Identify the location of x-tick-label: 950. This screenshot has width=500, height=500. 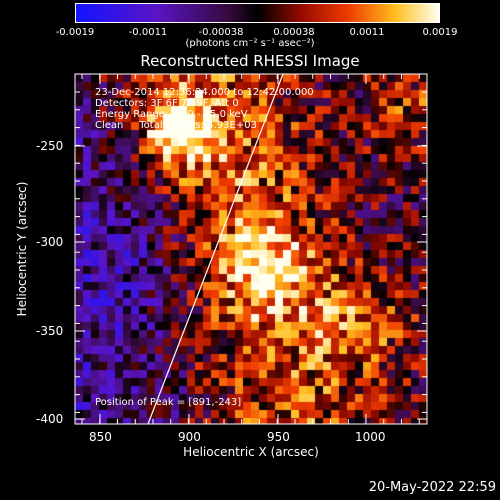
(278, 437).